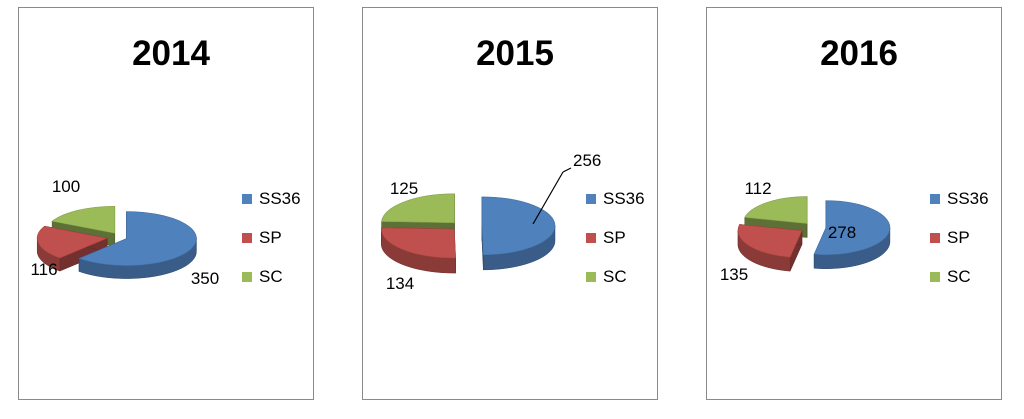  I want to click on data-label-ss36: 278, so click(842, 232).